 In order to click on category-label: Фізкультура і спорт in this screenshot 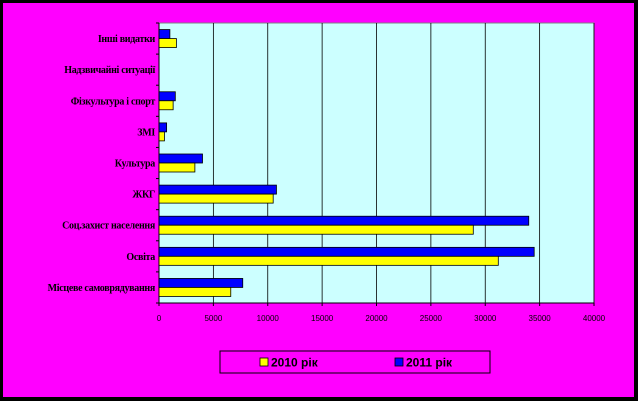, I will do `click(113, 101)`.